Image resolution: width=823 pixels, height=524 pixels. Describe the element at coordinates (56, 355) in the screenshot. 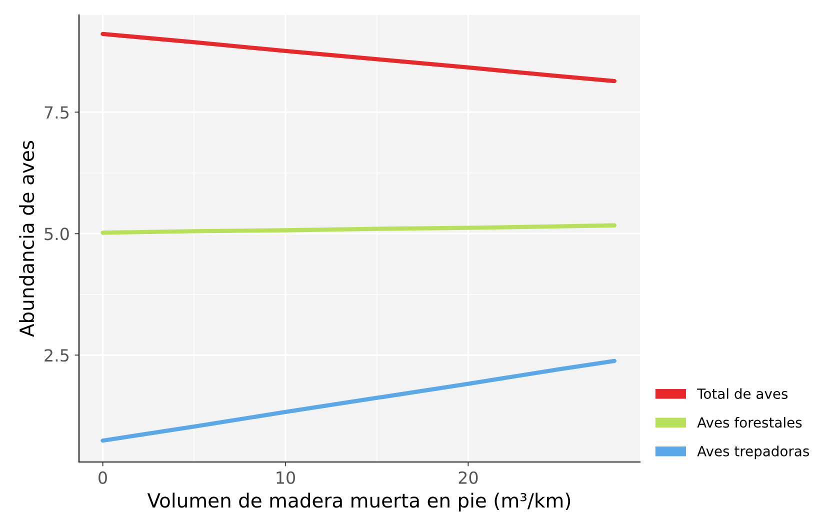

I see `y-tick-label: 2.5` at that location.